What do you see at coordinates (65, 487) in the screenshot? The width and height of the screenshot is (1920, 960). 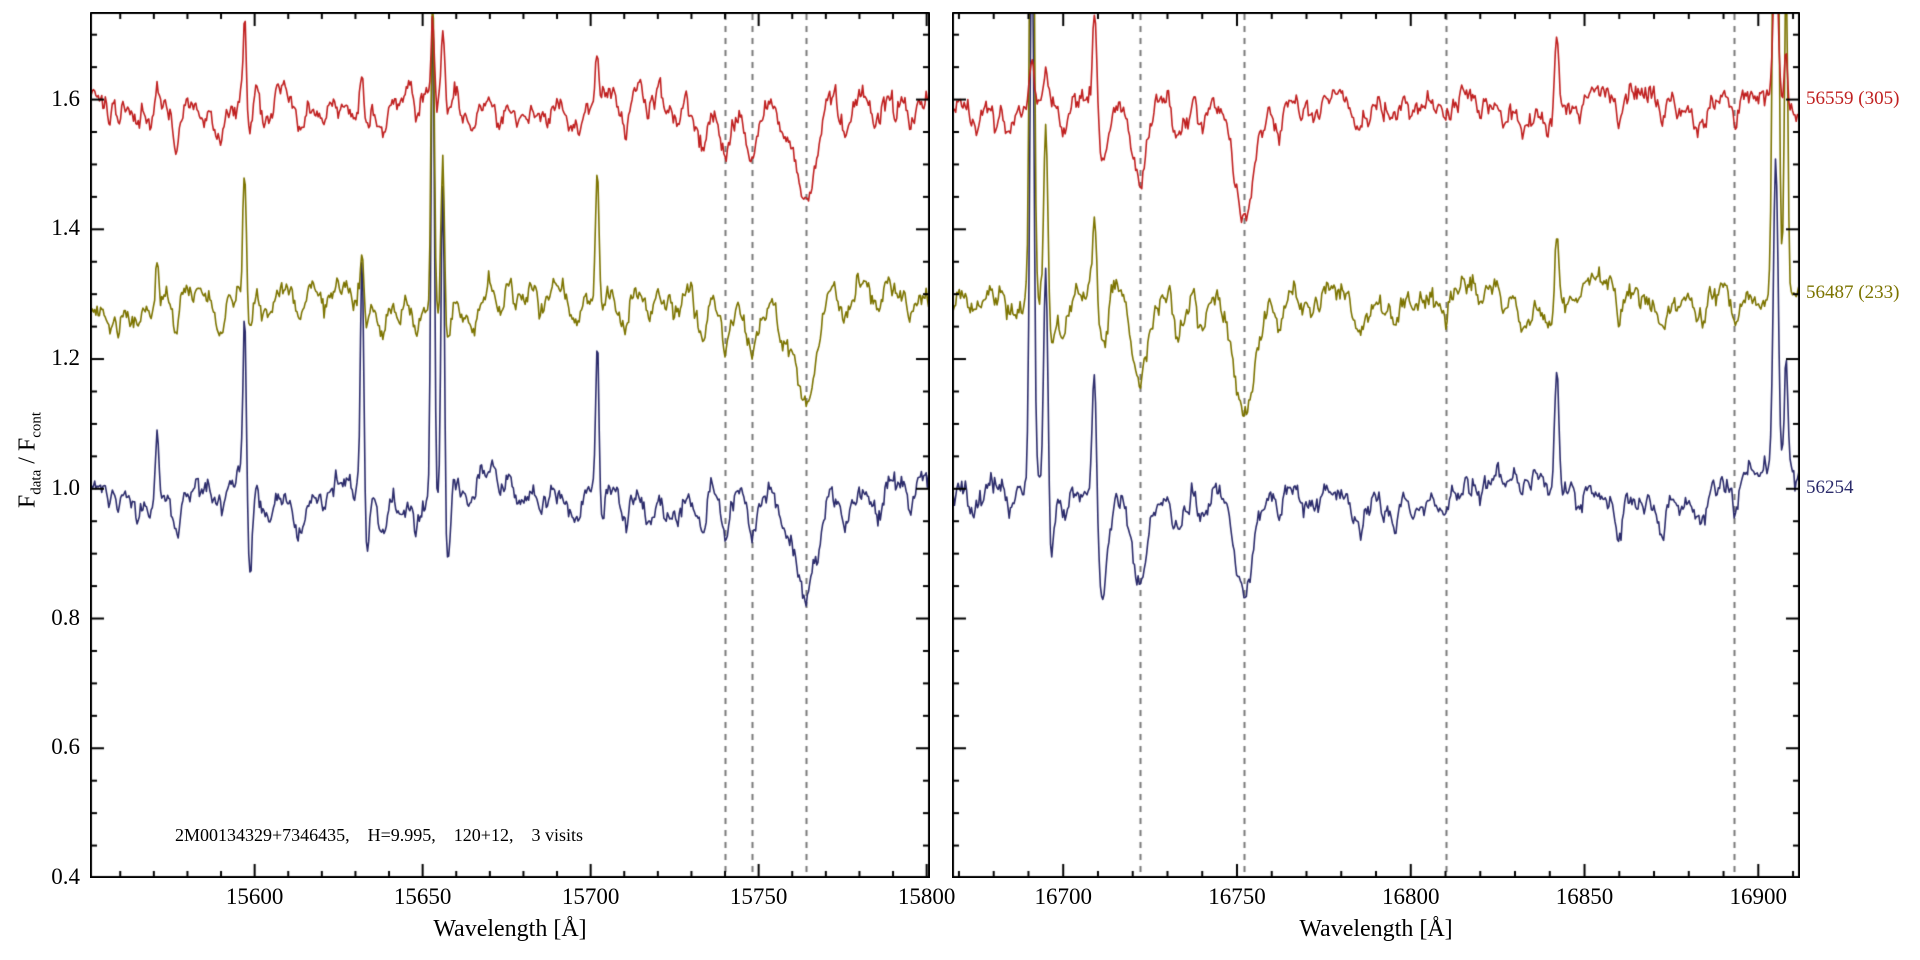 I see `y-tick-label: 1.0` at bounding box center [65, 487].